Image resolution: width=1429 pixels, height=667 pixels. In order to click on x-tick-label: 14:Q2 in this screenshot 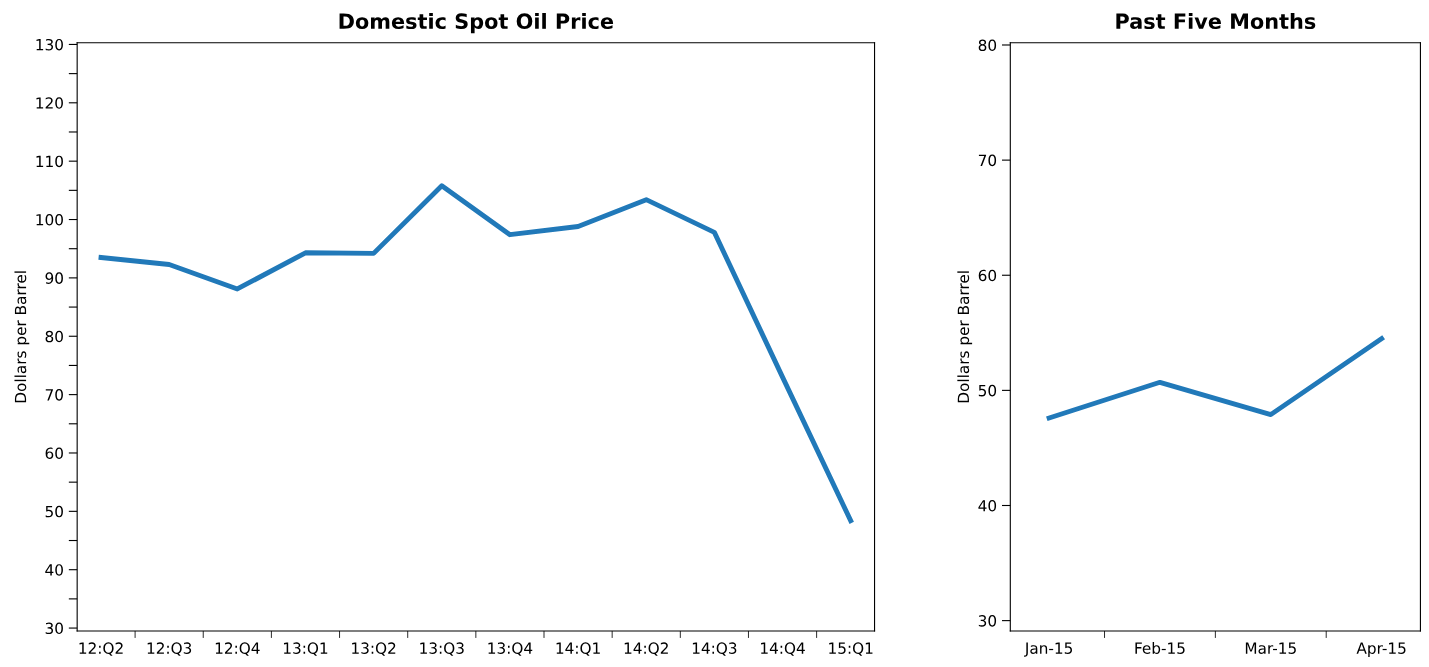, I will do `click(646, 649)`.